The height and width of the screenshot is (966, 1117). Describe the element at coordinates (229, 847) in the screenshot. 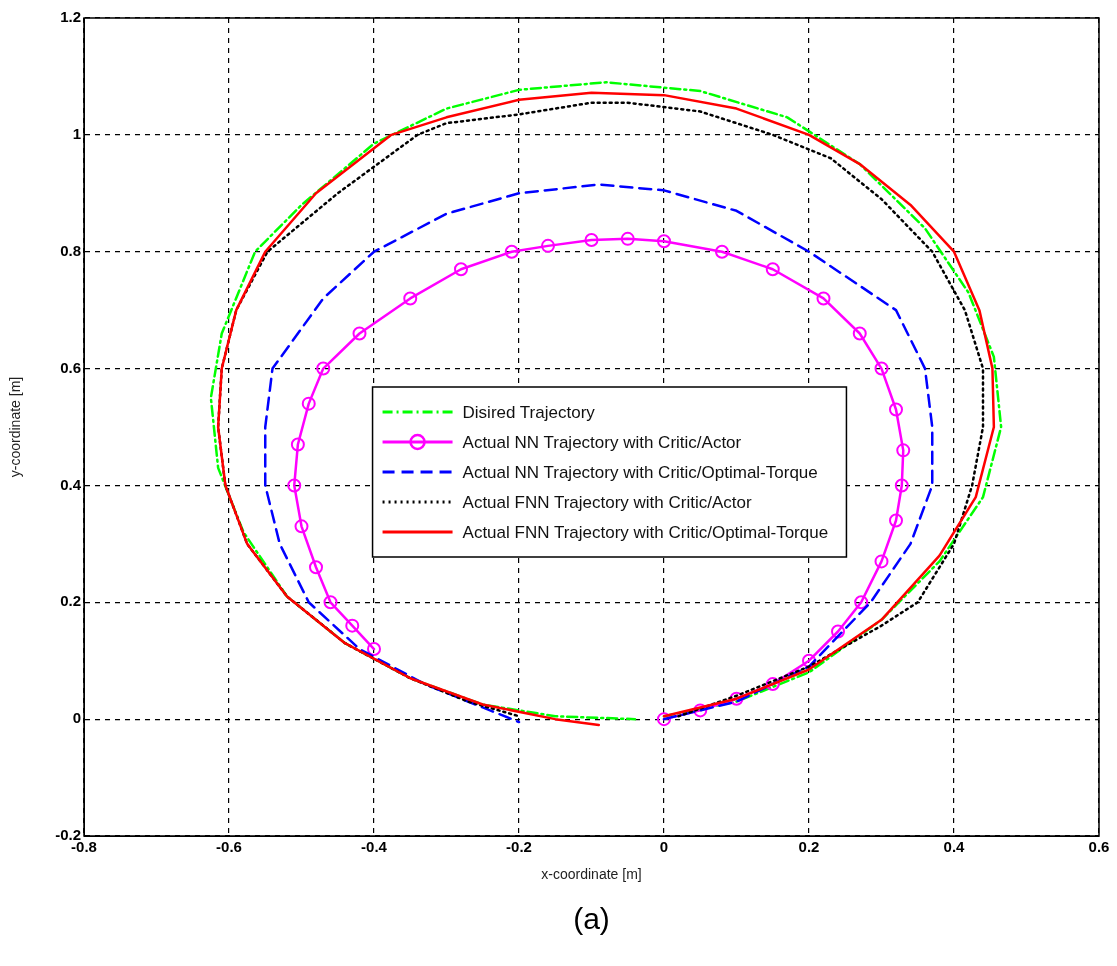

I see `x-tick-label: -0.6` at that location.